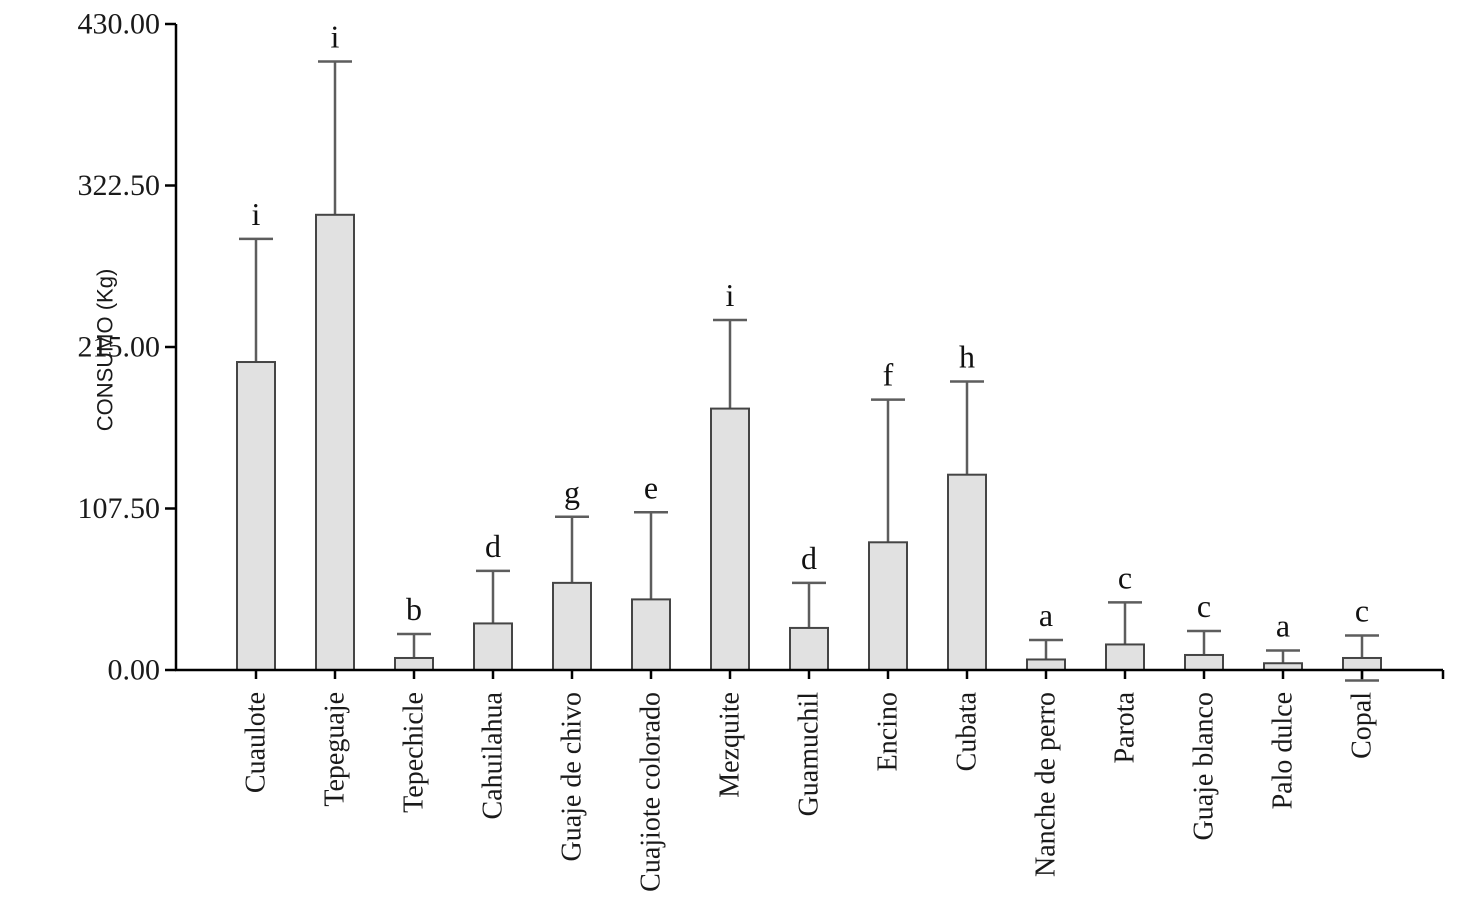 The width and height of the screenshot is (1464, 910). What do you see at coordinates (730, 745) in the screenshot?
I see `x-tick-label: Mezquite` at bounding box center [730, 745].